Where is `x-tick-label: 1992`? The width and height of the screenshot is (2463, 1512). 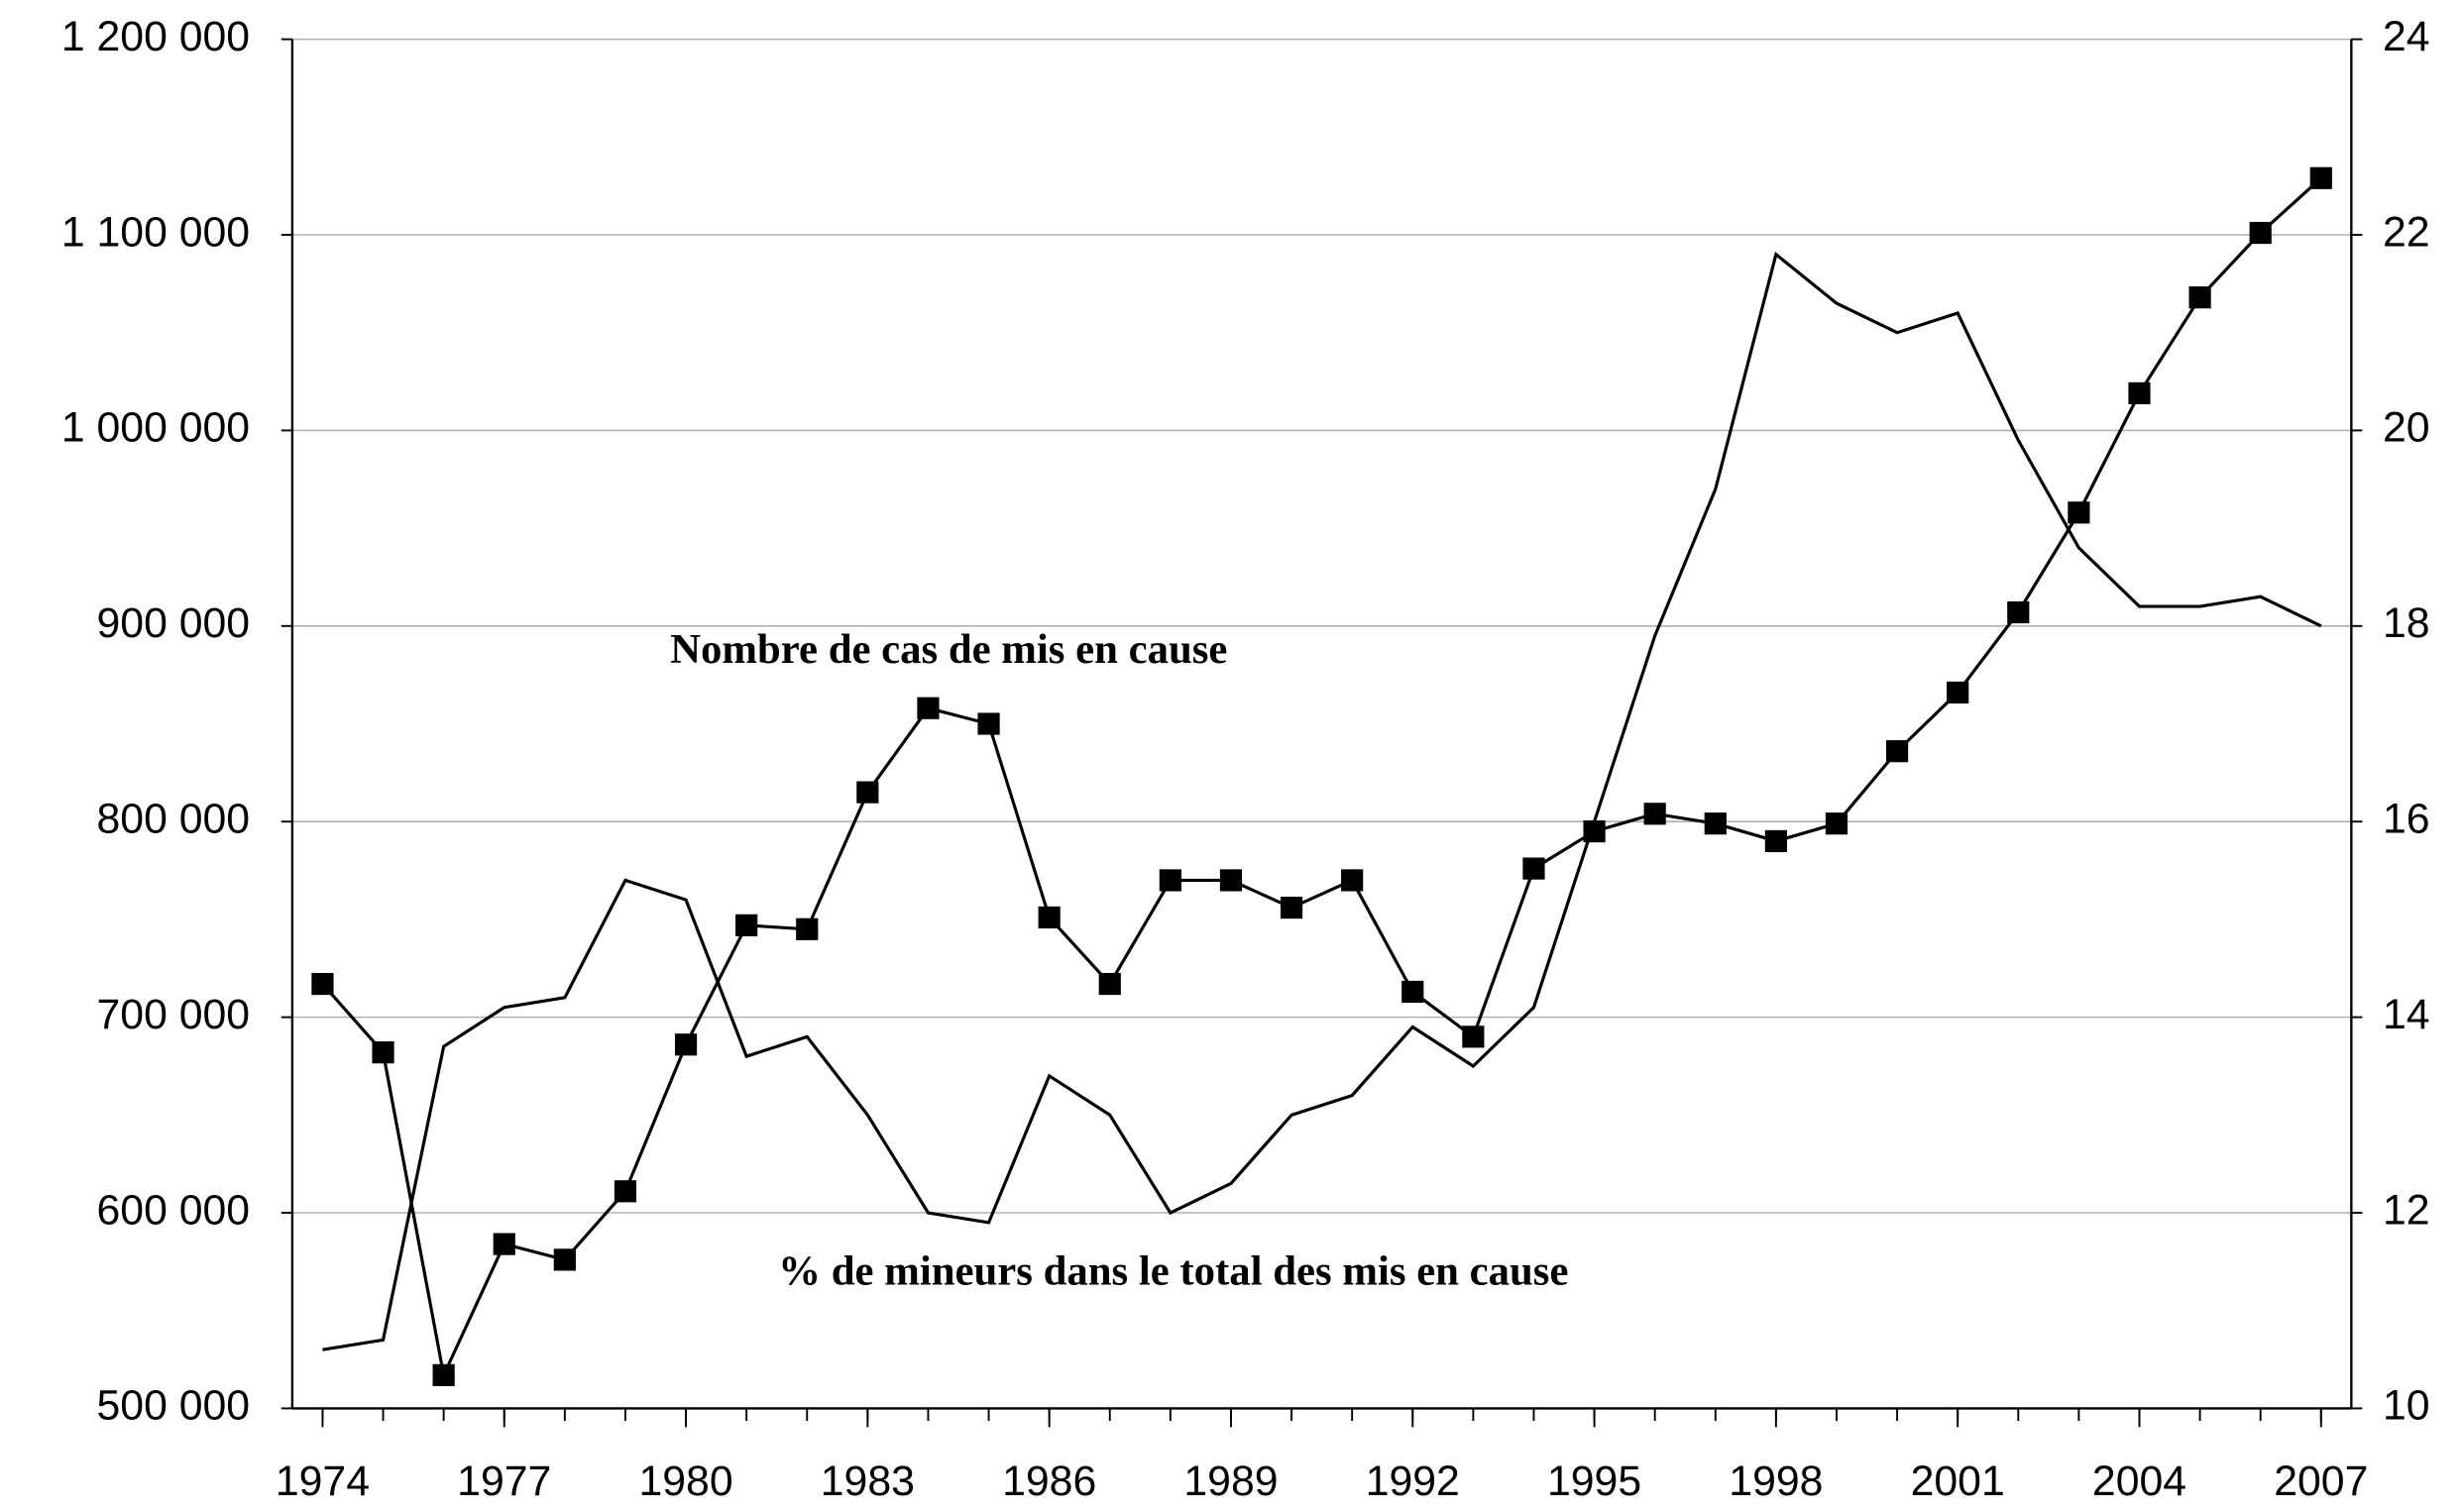
x-tick-label: 1992 is located at coordinates (1413, 1481).